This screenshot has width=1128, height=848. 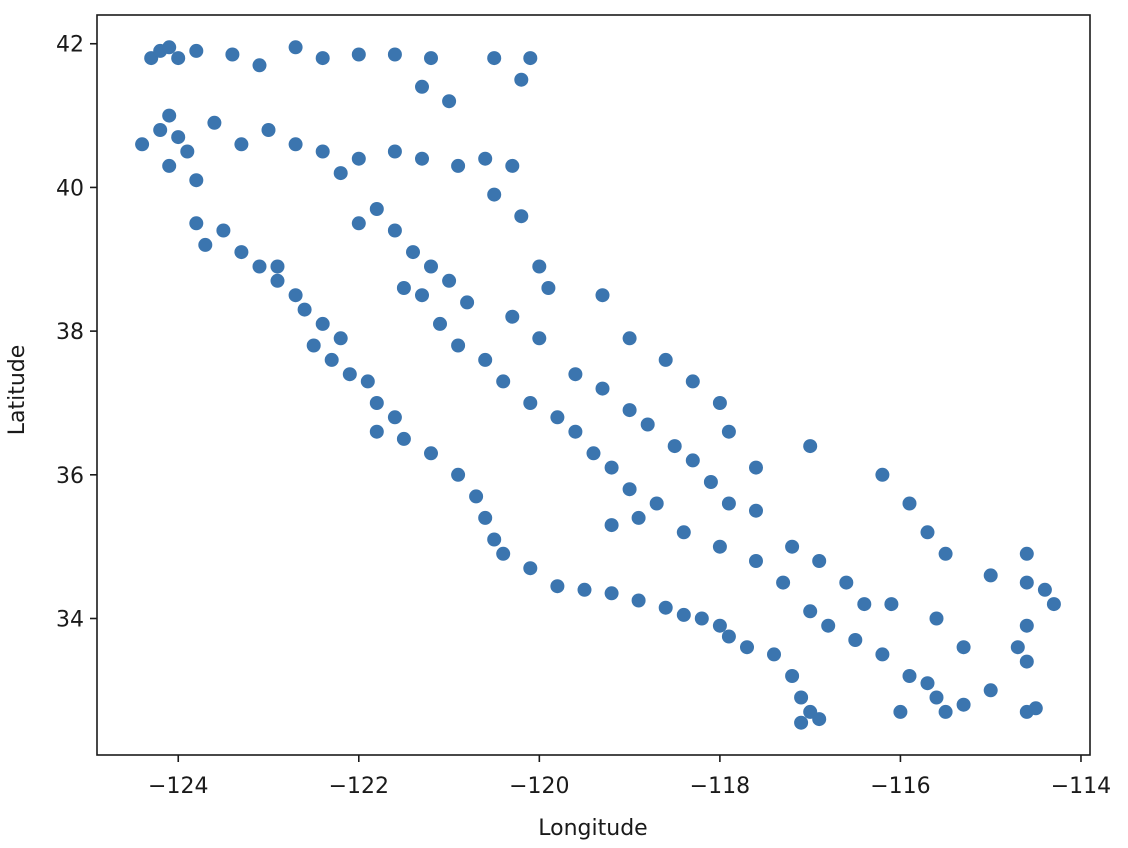 What do you see at coordinates (70, 476) in the screenshot?
I see `y-tick-label: 36` at bounding box center [70, 476].